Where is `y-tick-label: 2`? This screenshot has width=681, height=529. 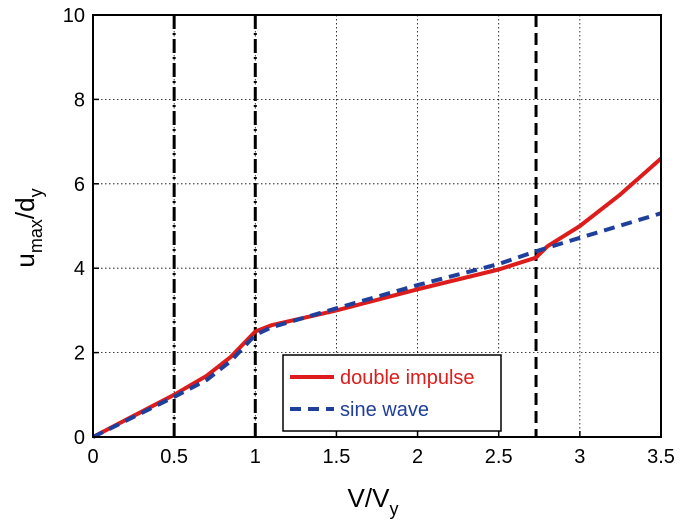
y-tick-label: 2 is located at coordinates (79, 354).